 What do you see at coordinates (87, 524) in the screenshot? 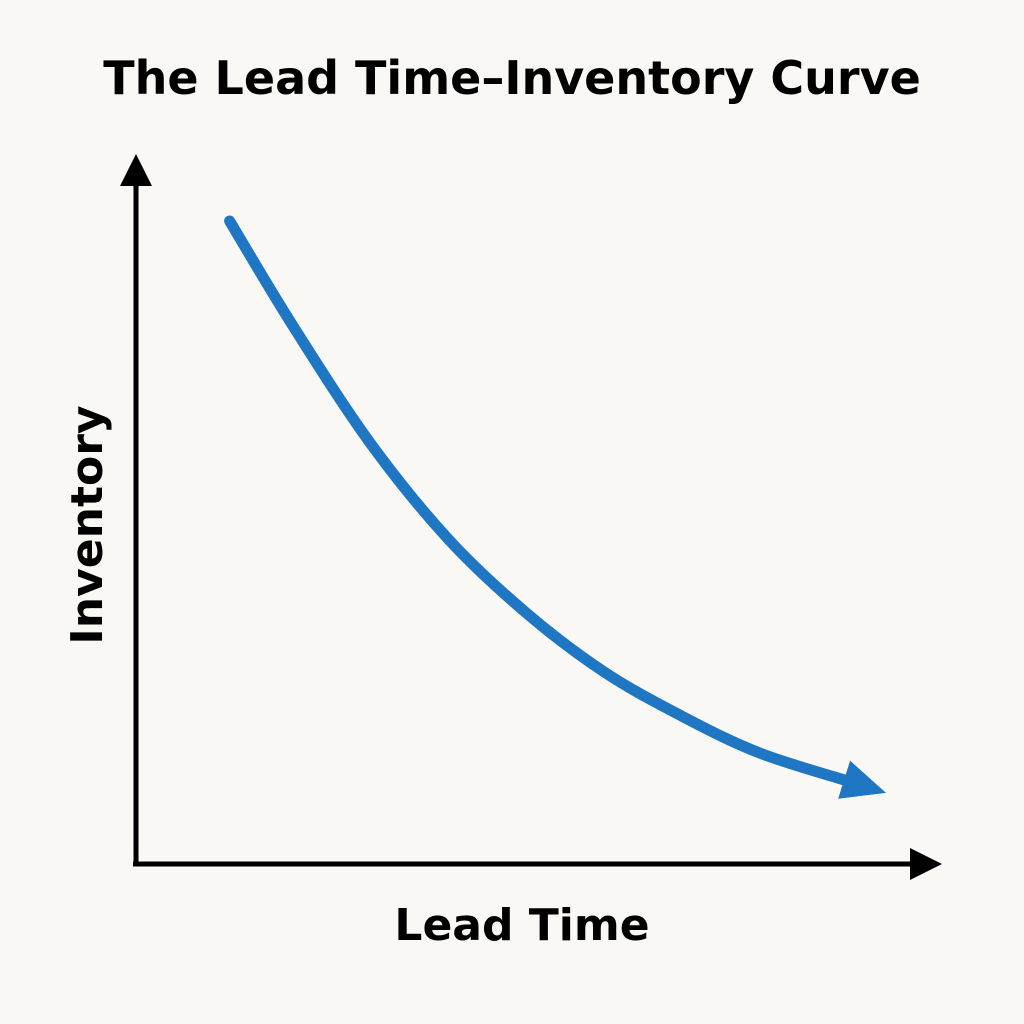
I see `y-axis-label: Inventory` at bounding box center [87, 524].